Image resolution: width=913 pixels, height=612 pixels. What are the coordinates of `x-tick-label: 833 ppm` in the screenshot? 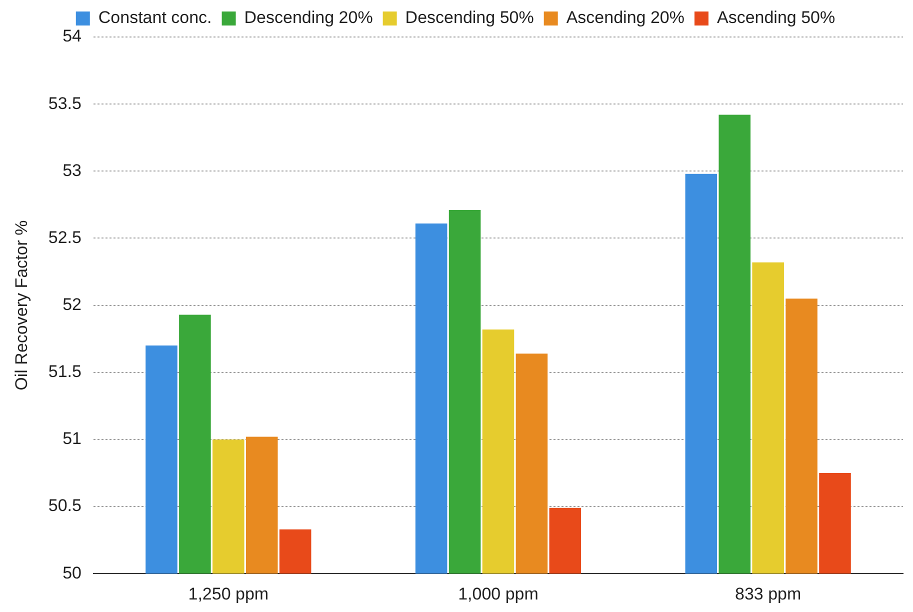 It's located at (768, 594).